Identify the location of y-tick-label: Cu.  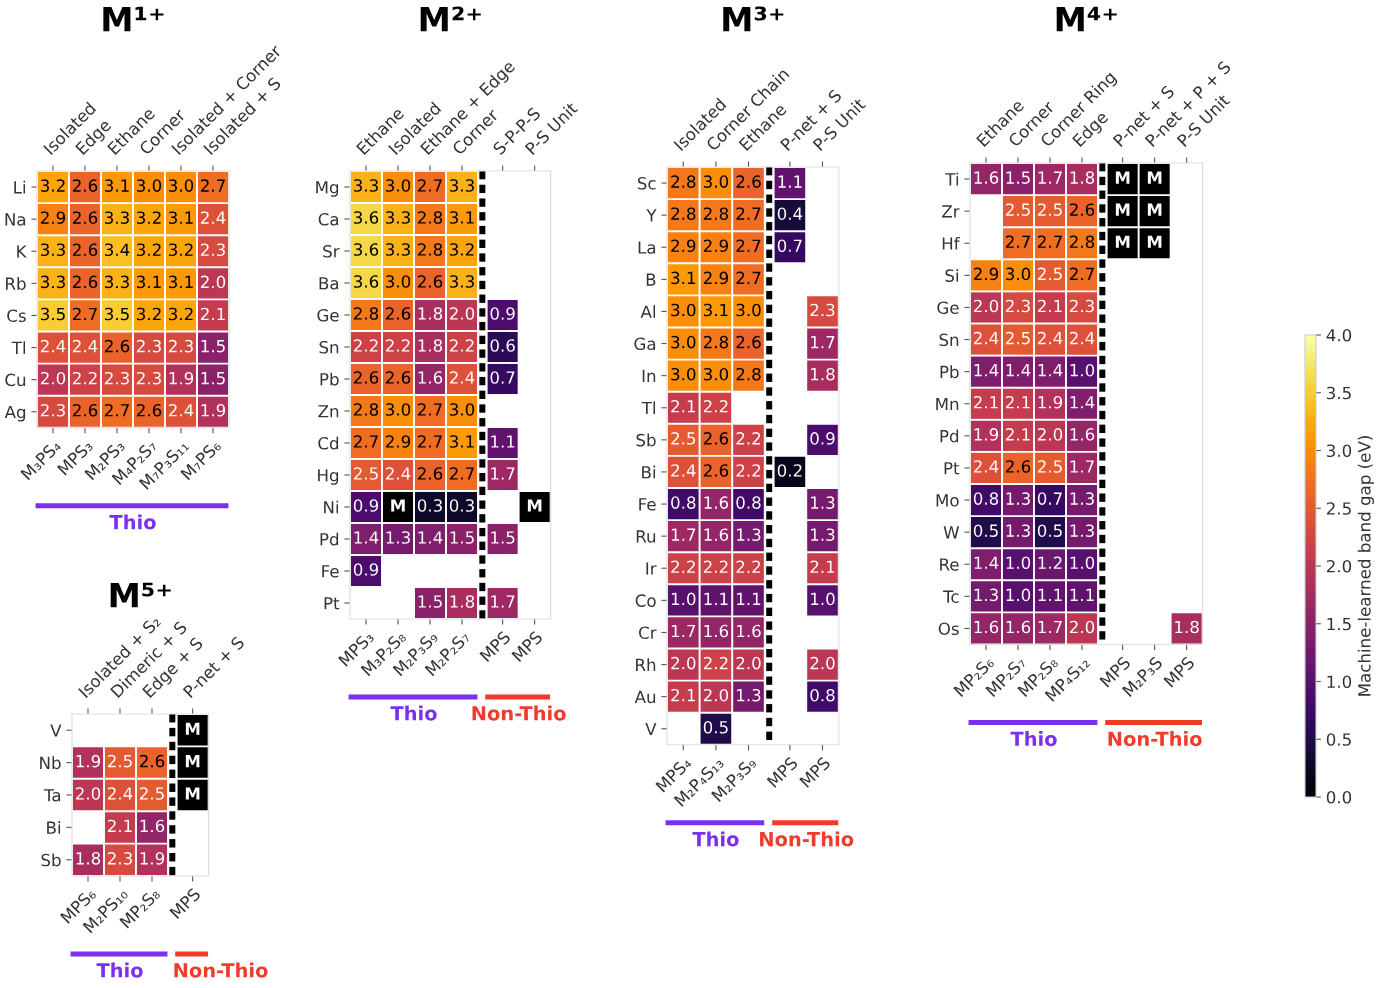
(15, 380).